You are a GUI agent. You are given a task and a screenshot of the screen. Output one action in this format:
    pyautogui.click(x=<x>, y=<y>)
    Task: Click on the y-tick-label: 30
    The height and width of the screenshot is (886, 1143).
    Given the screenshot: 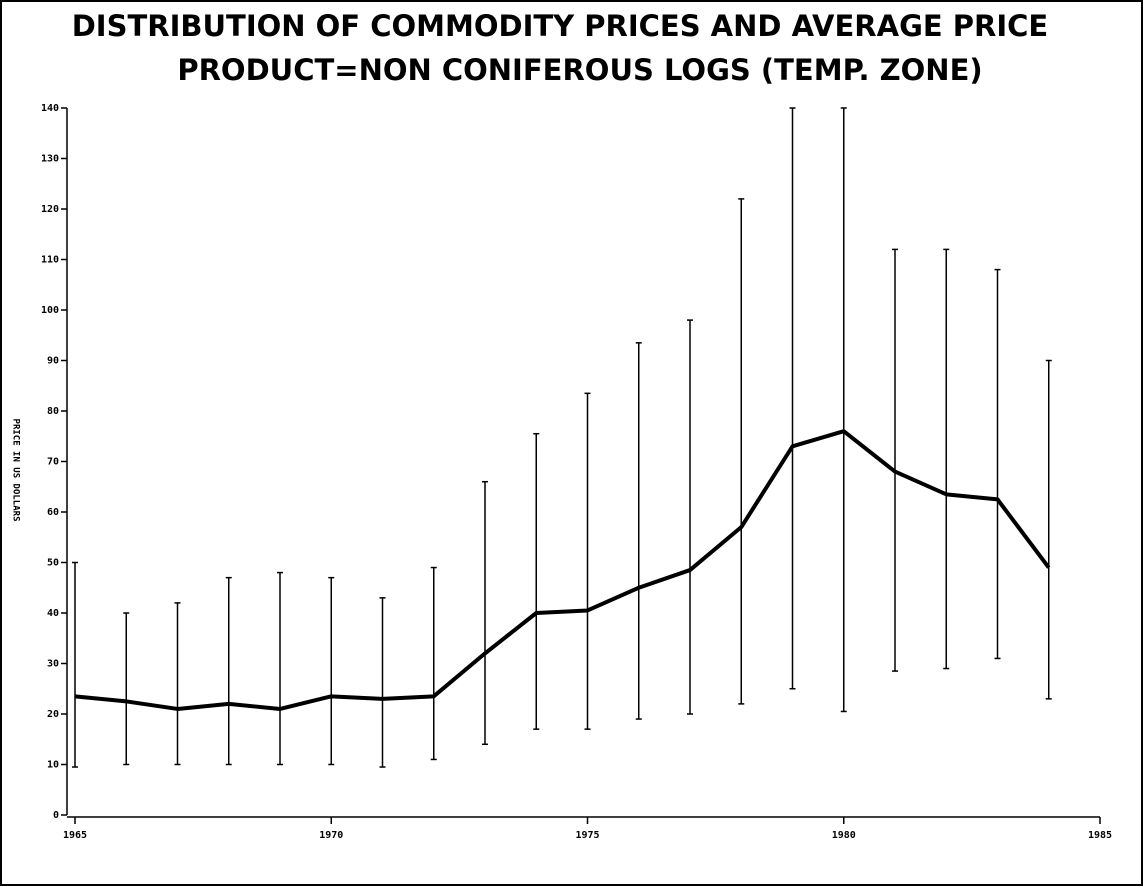 What is the action you would take?
    pyautogui.click(x=53, y=664)
    